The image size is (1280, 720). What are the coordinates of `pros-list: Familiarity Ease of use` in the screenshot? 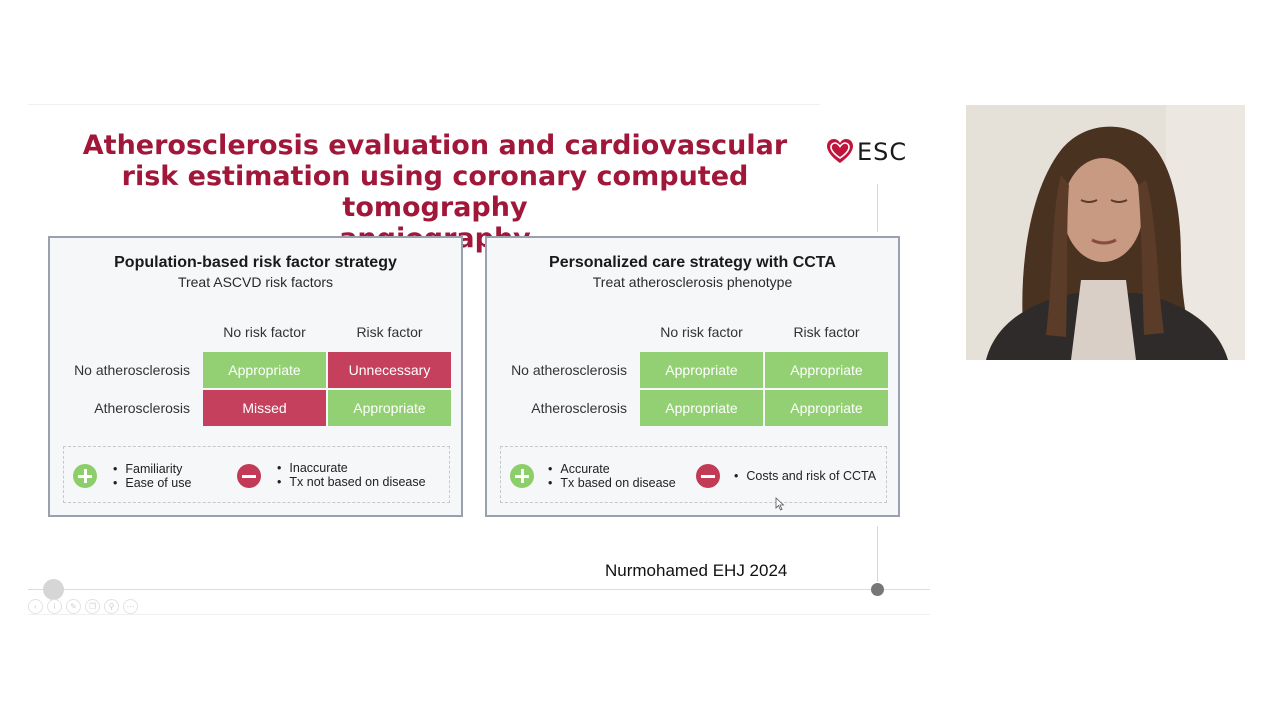 It's located at (152, 476).